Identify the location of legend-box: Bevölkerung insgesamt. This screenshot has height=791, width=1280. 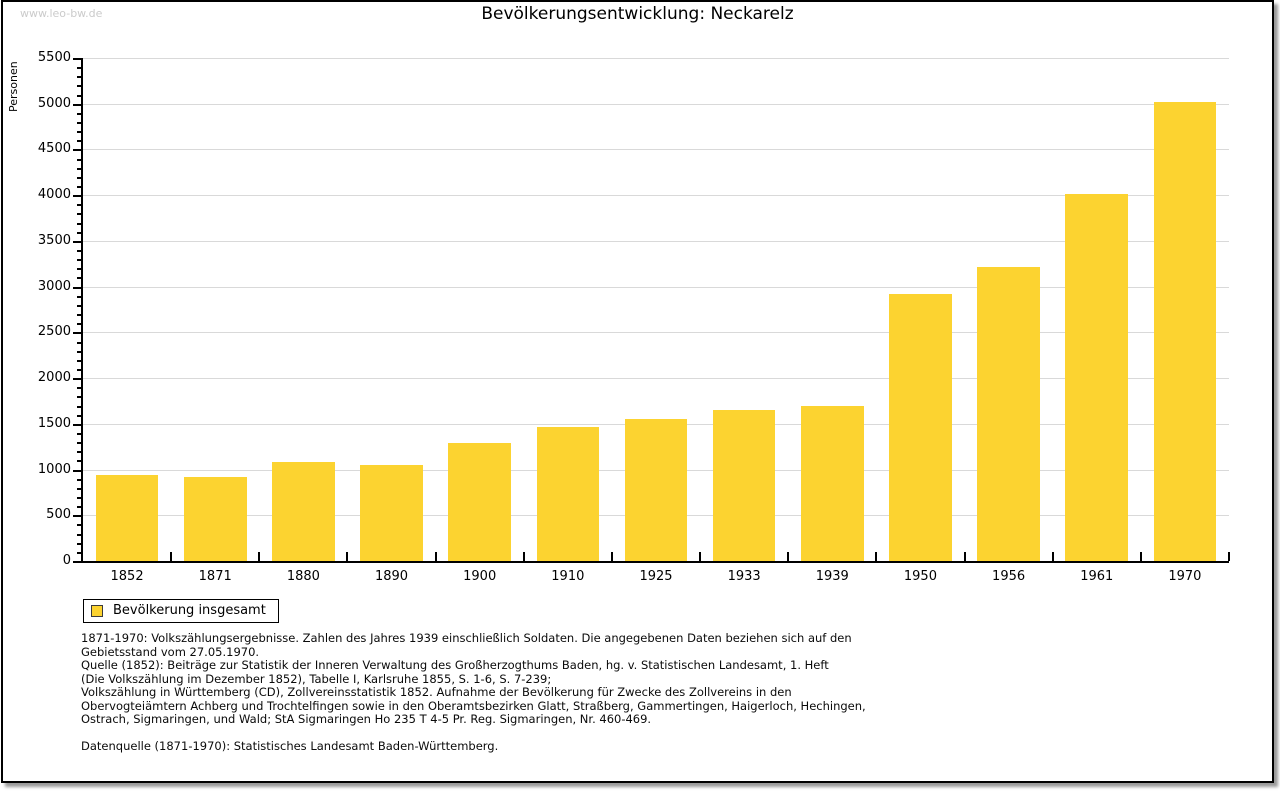
(181, 611).